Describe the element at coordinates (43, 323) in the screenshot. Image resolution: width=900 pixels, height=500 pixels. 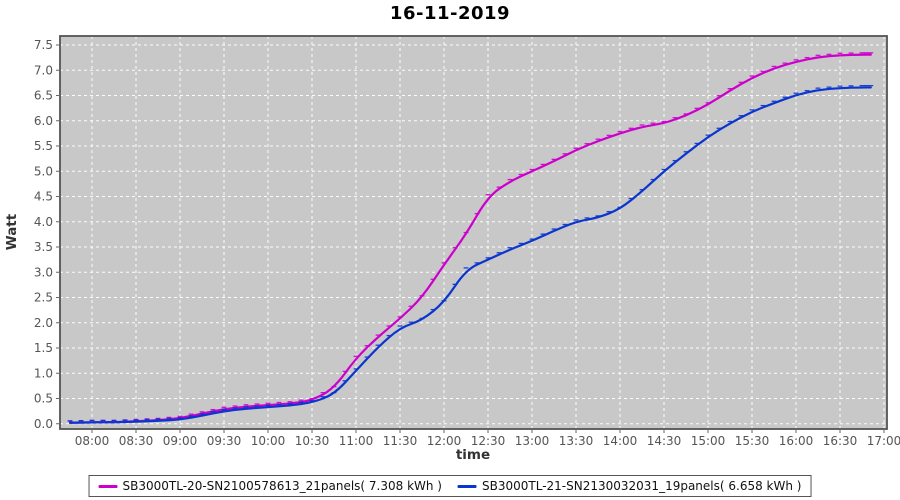
I see `y-tick-label: 2.0` at that location.